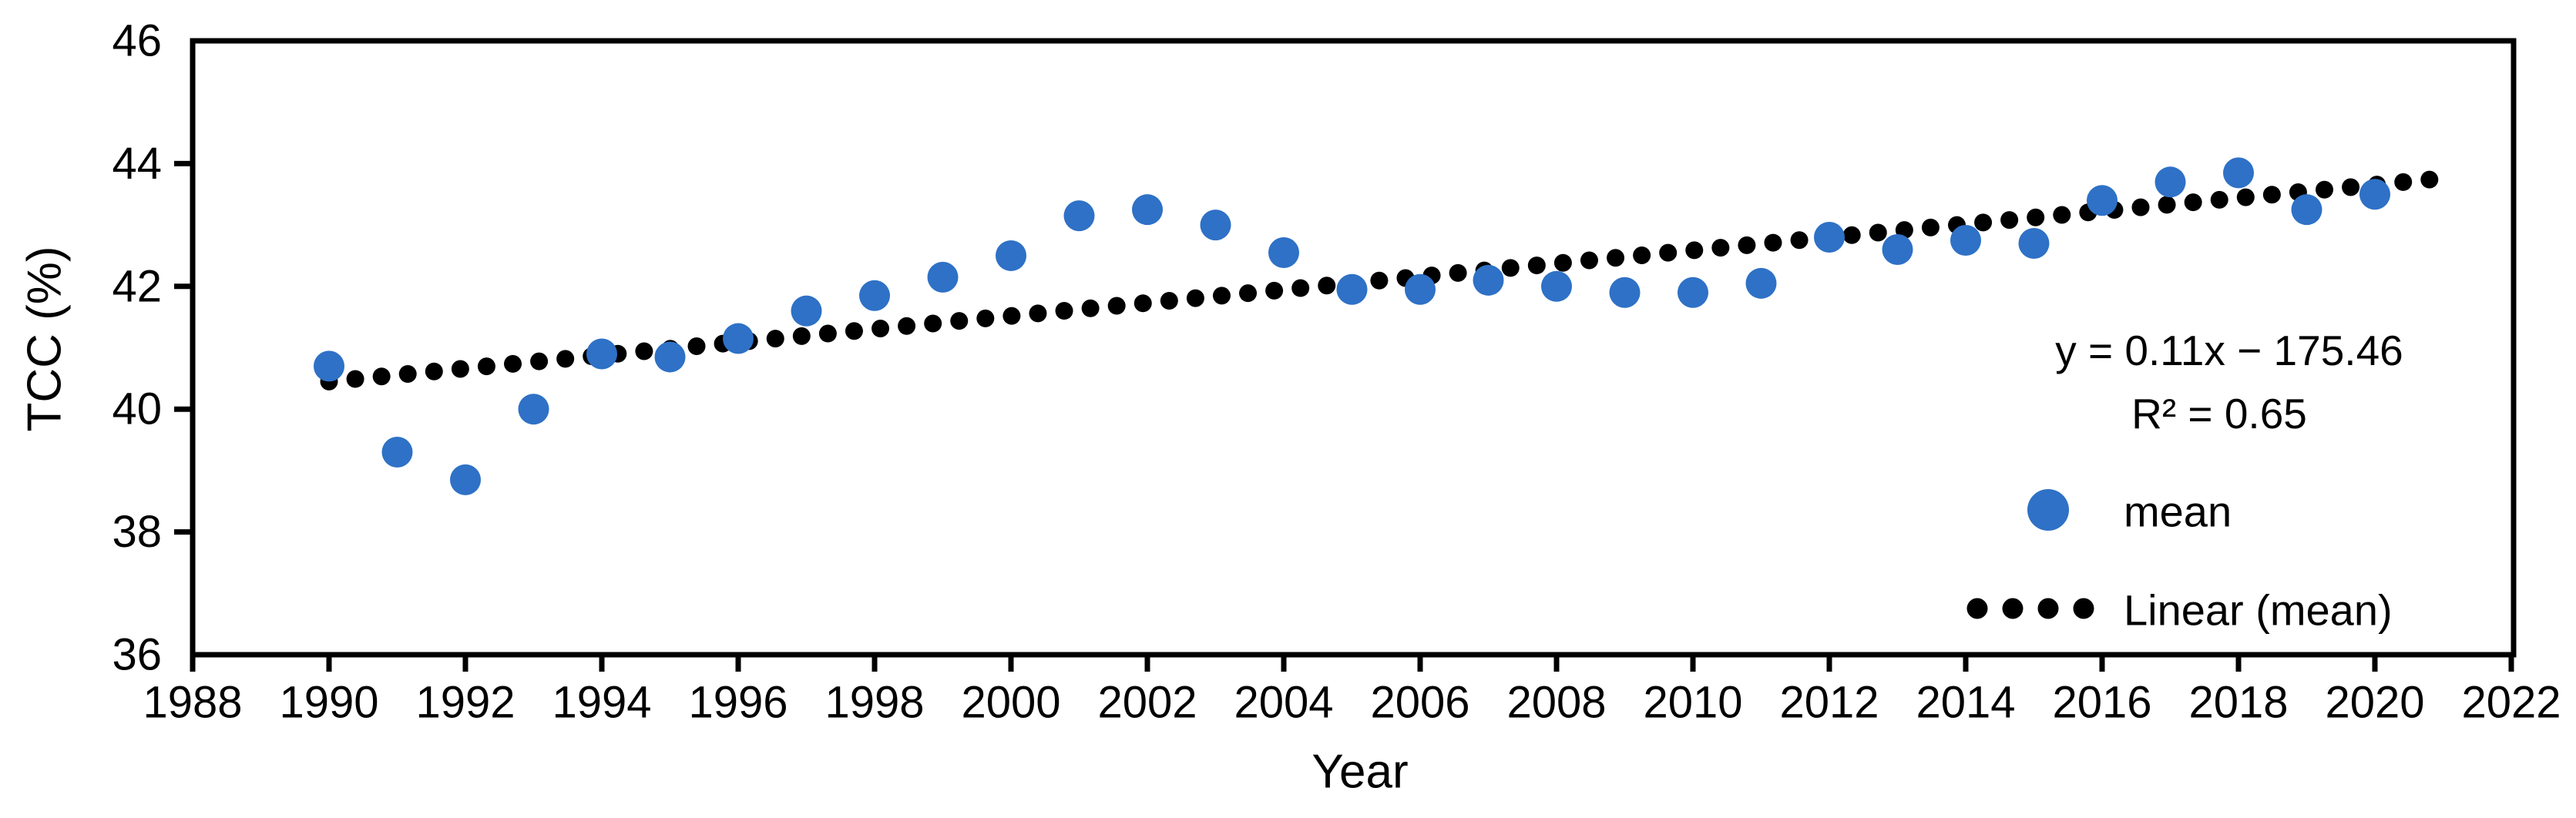 This screenshot has width=2576, height=818. I want to click on data-point-1997, so click(806, 311).